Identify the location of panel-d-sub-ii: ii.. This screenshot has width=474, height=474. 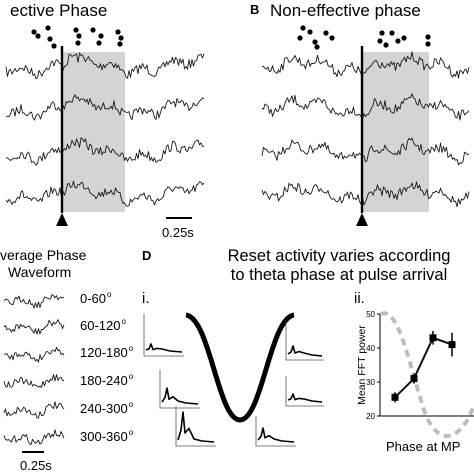
(359, 298).